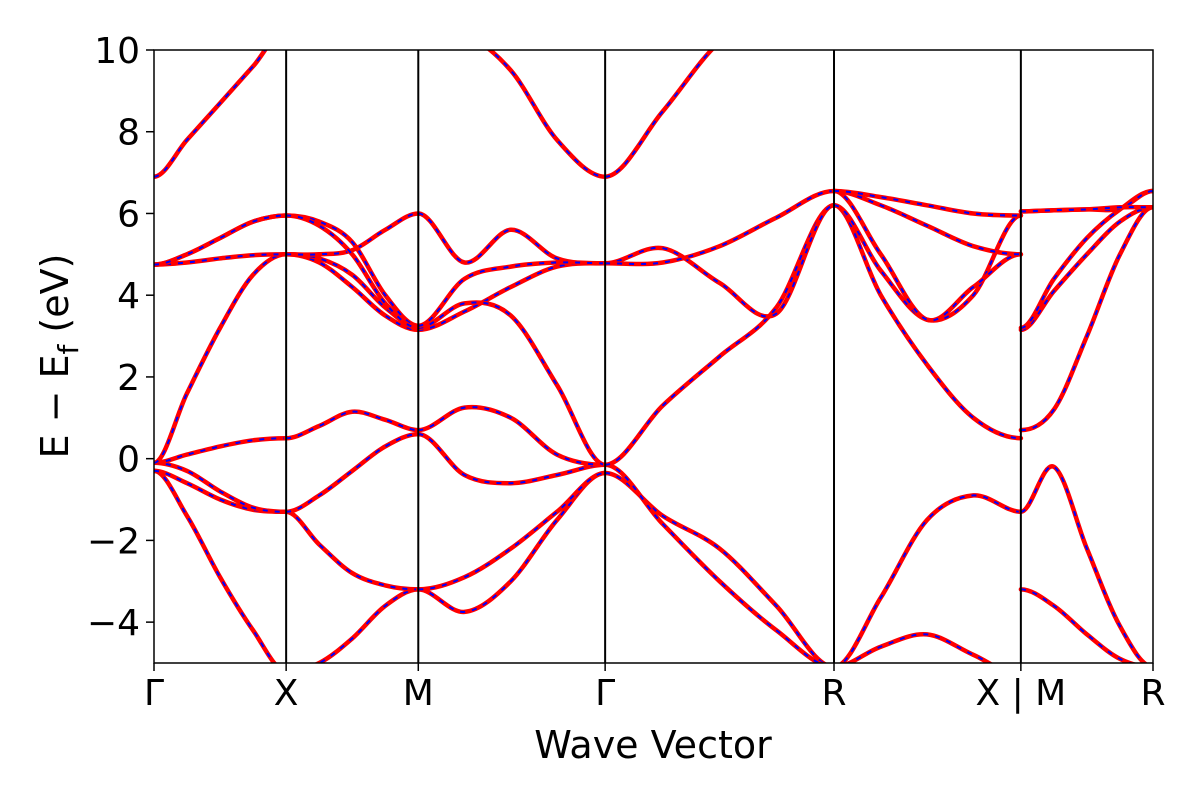 Image resolution: width=1200 pixels, height=800 pixels. Describe the element at coordinates (117, 51) in the screenshot. I see `y-tick-label: 10` at that location.